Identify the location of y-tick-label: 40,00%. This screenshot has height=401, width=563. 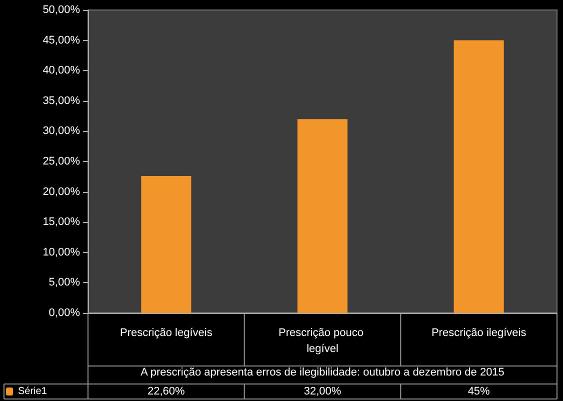
(61, 70).